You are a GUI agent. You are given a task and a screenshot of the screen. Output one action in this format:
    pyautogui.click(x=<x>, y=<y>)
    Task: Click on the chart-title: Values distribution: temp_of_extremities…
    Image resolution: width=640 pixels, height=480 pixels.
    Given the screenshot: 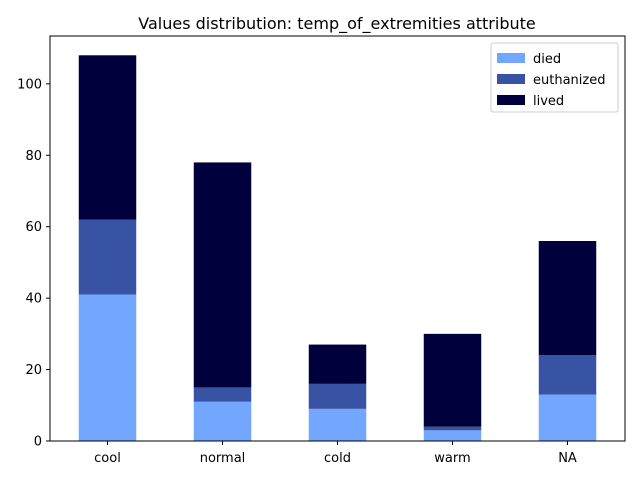 What is the action you would take?
    pyautogui.click(x=336, y=24)
    